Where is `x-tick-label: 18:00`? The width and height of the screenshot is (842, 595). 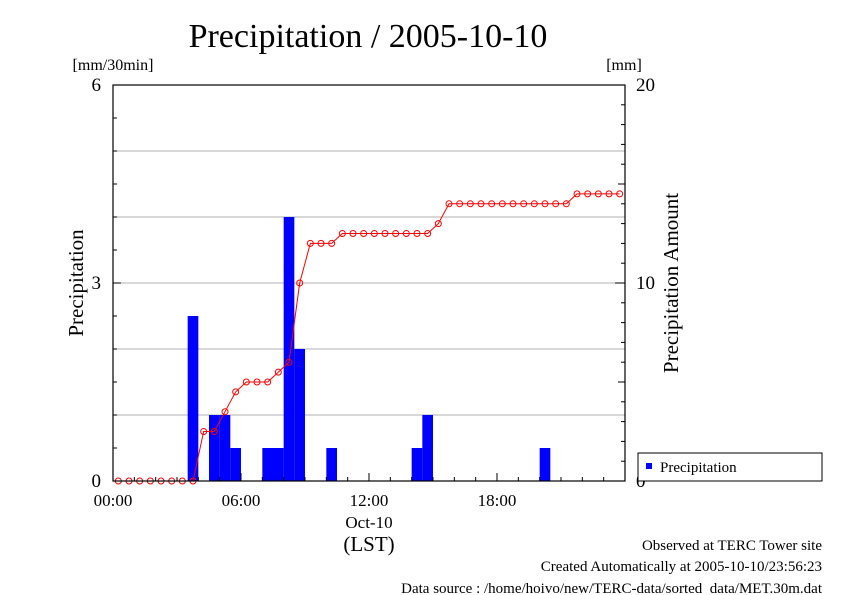 x-tick-label: 18:00 is located at coordinates (497, 500).